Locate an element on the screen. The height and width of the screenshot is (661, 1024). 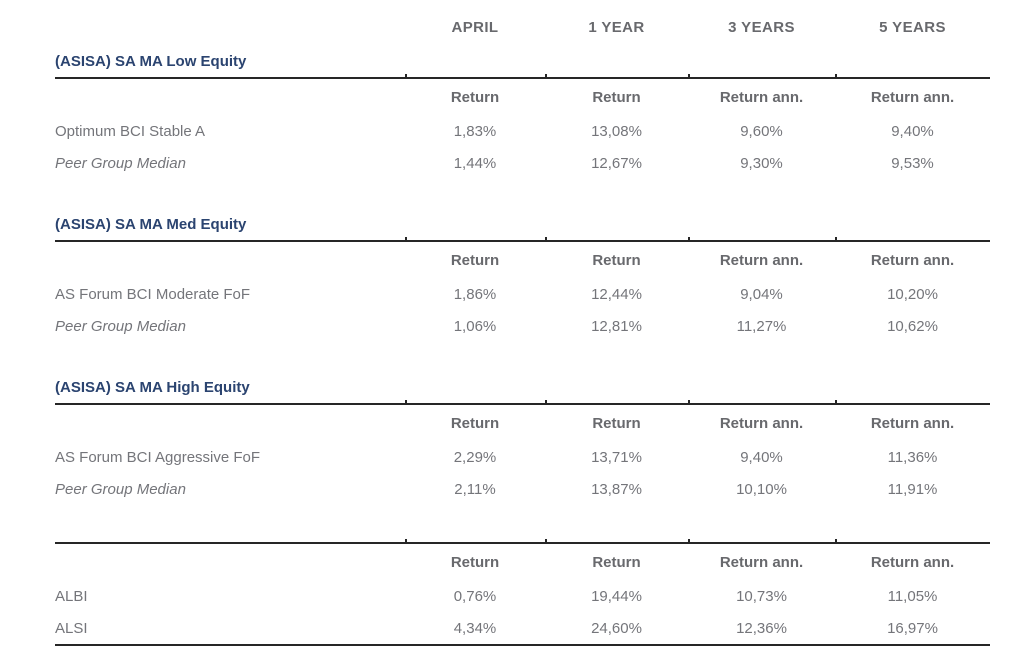
value-cell: 24,60% is located at coordinates (616, 628).